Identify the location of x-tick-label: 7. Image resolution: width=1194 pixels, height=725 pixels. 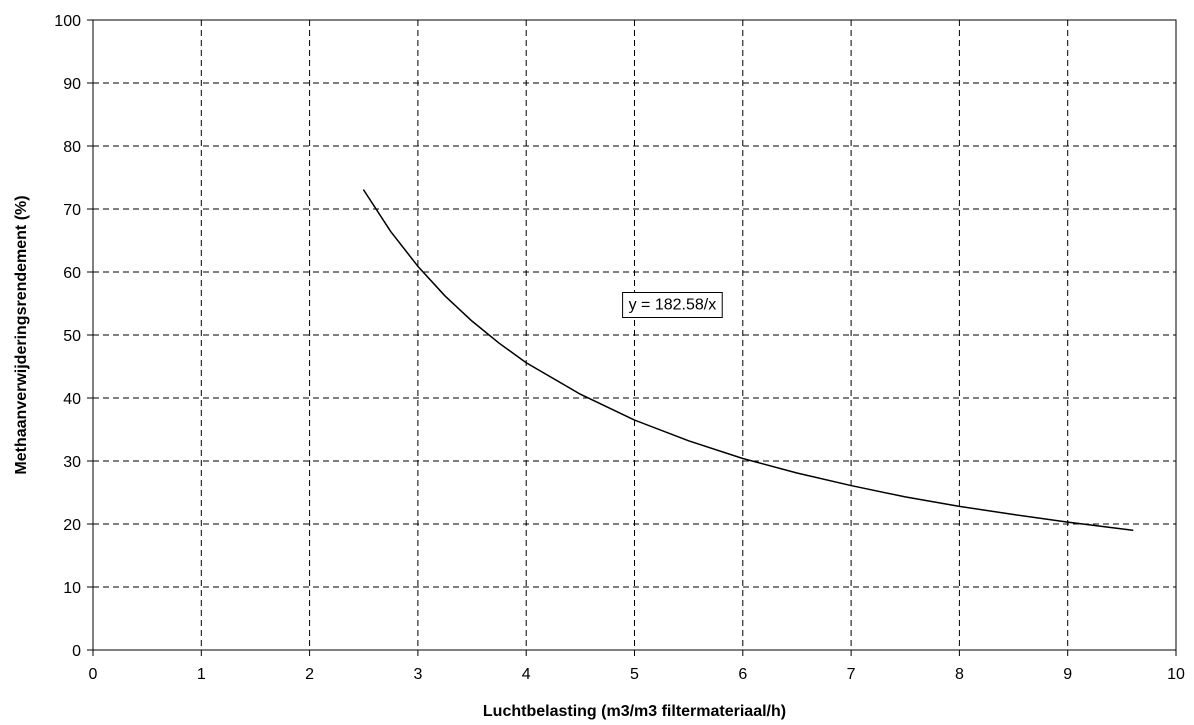
(851, 674).